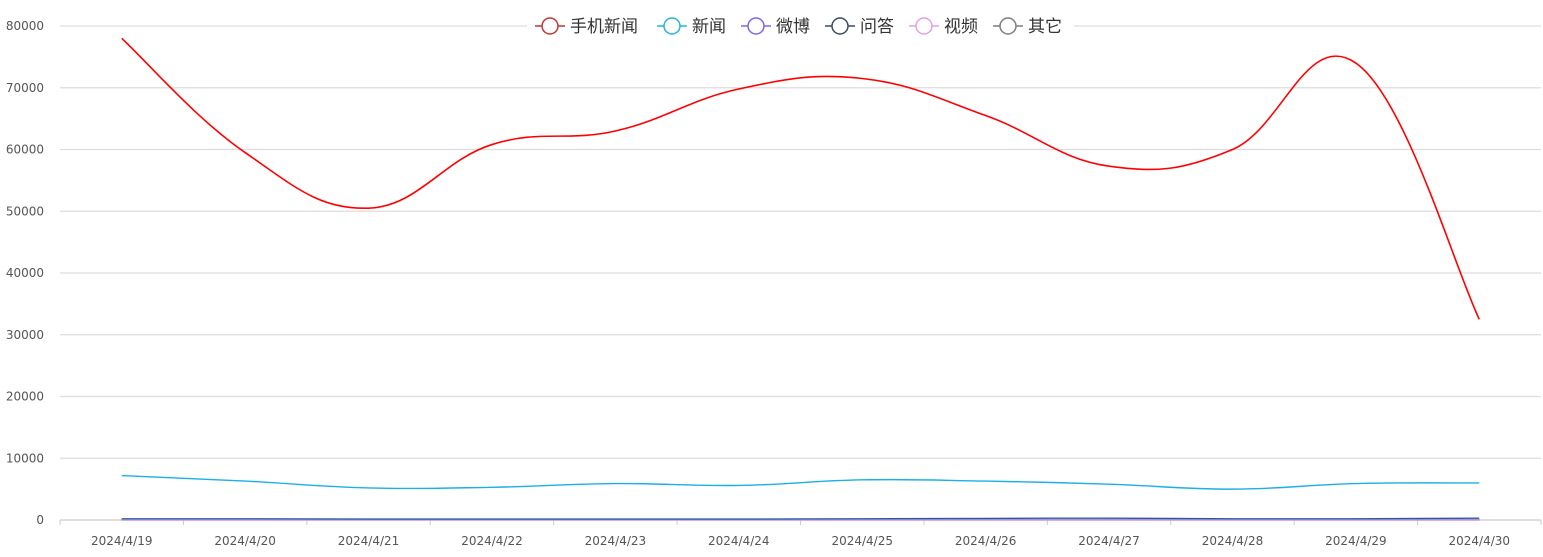 The height and width of the screenshot is (557, 1543). I want to click on x-tick-label: 2024/4/28, so click(1233, 541).